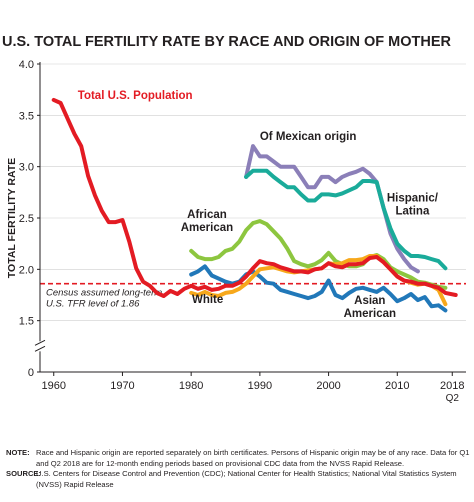 This screenshot has height=502, width=474. Describe the element at coordinates (397, 386) in the screenshot. I see `x-tick-label: 2010` at that location.